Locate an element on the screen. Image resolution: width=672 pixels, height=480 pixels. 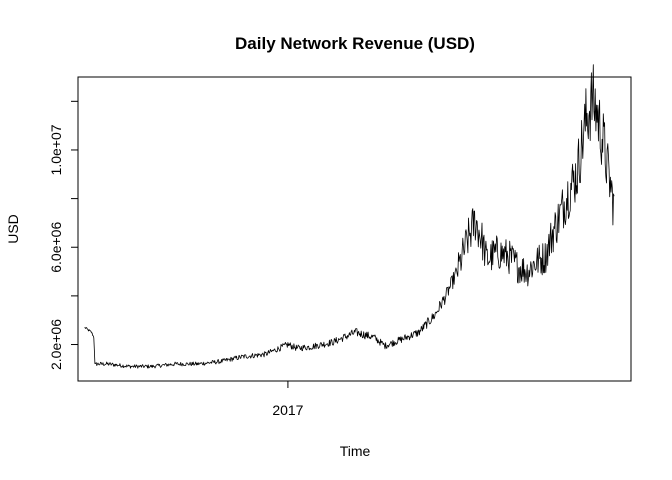
y-axis-label: USD is located at coordinates (13, 229).